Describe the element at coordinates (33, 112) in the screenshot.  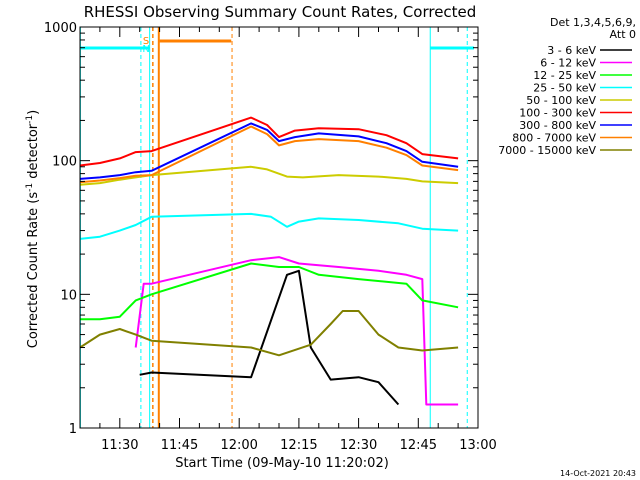
I see `y-axis-label-part3: )` at that location.